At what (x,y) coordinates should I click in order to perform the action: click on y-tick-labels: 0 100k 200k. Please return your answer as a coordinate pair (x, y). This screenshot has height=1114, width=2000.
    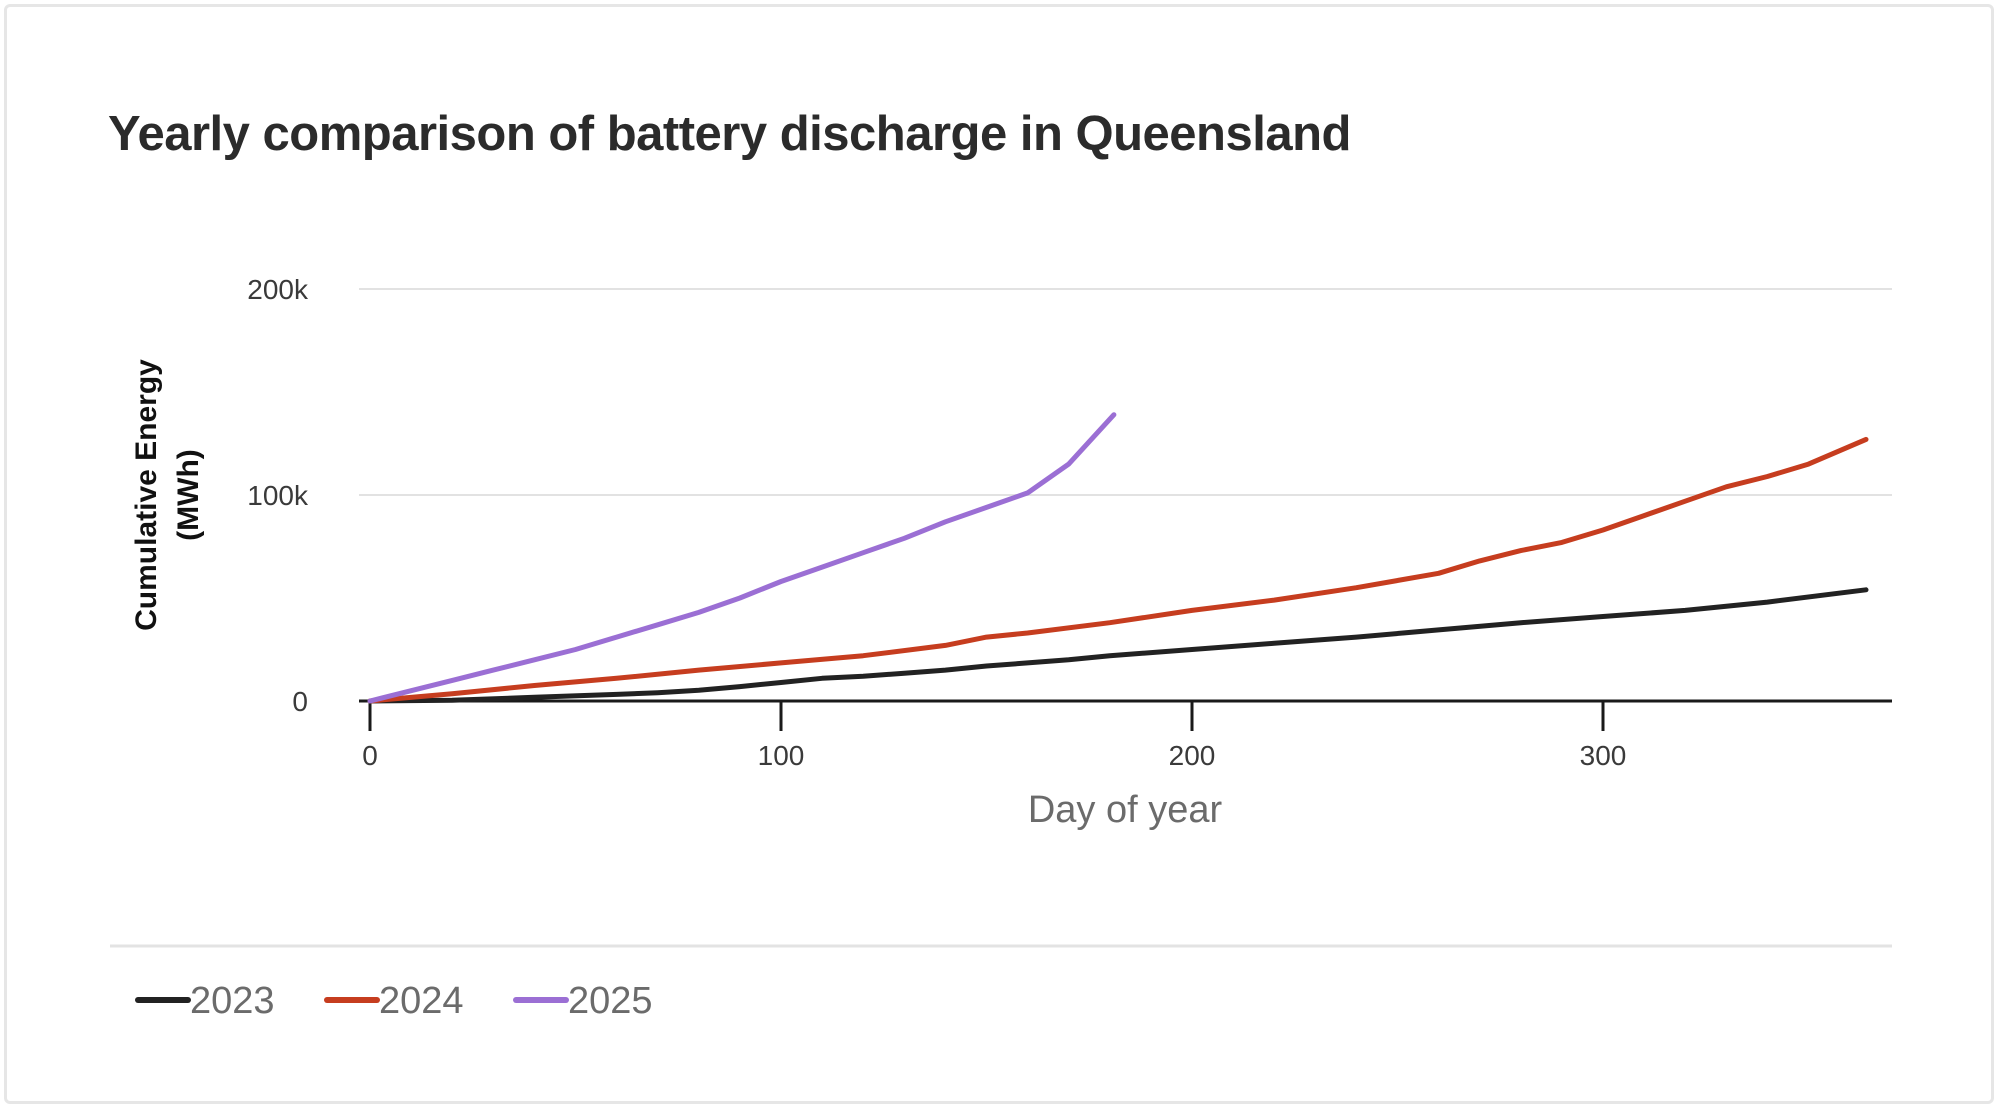
    Looking at the image, I should click on (278, 495).